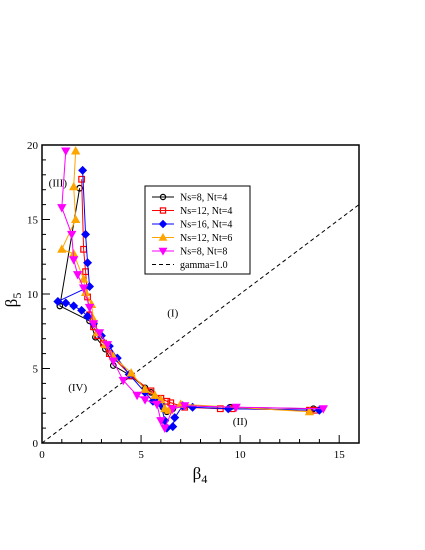 This screenshot has height=550, width=425. I want to click on y-tick-label: 15, so click(33, 221).